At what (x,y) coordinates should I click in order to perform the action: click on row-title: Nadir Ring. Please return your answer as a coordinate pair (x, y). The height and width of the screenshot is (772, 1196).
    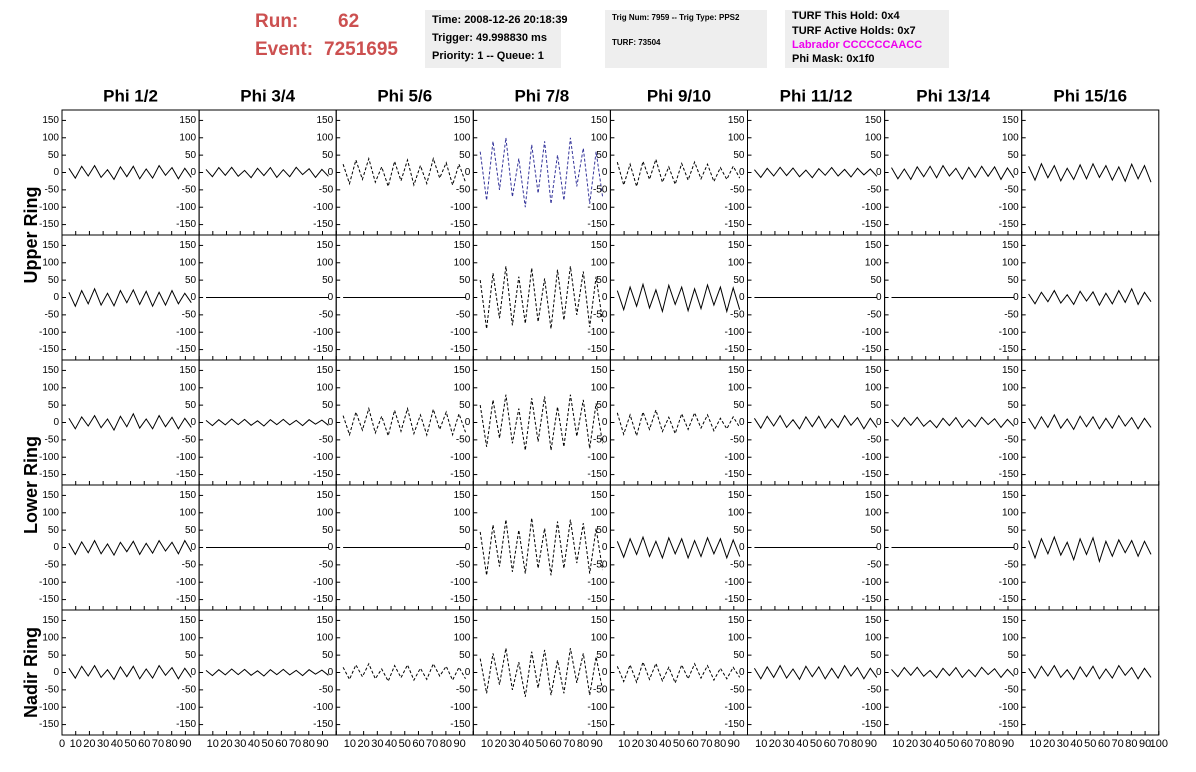
    Looking at the image, I should click on (31, 672).